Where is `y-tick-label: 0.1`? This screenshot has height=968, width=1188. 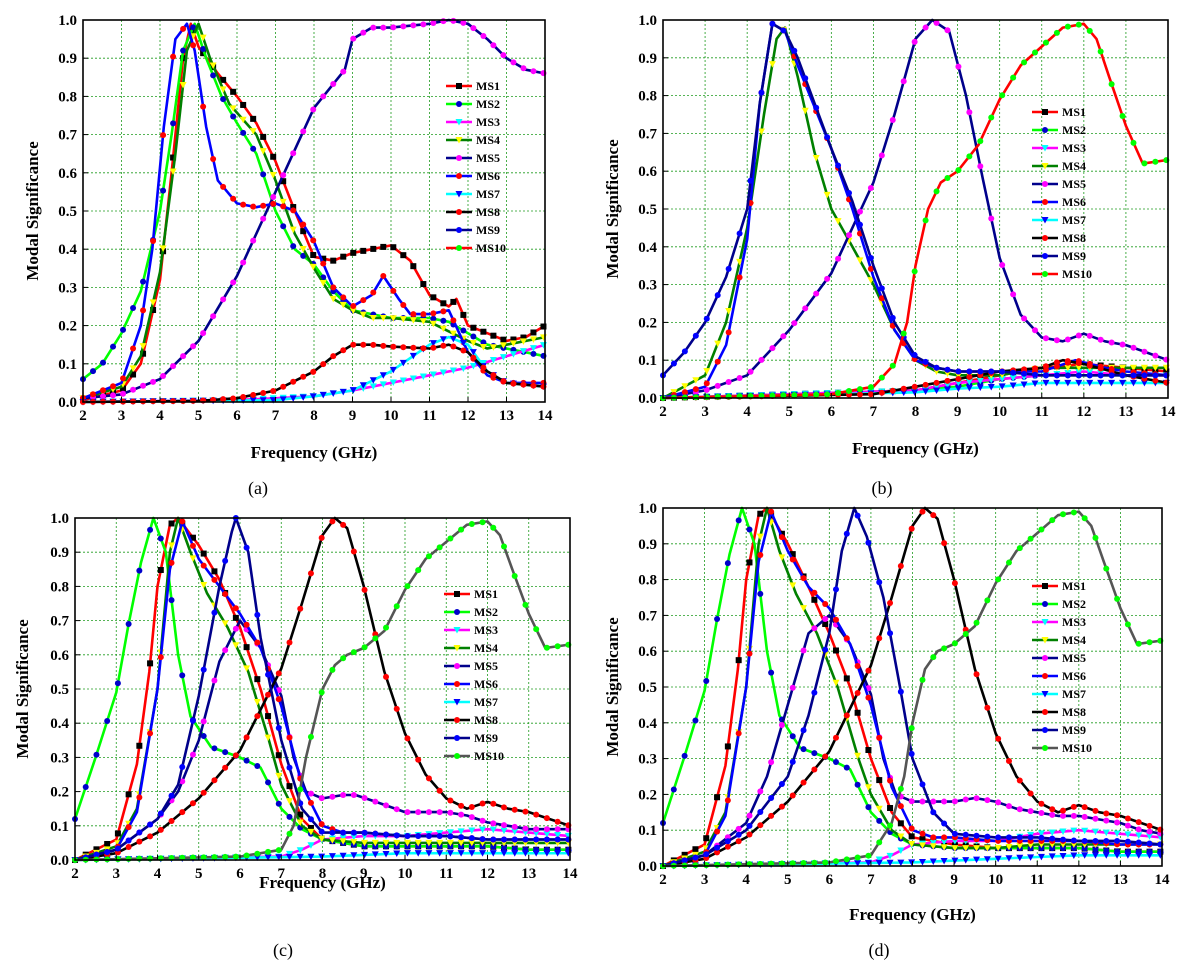 y-tick-label: 0.1 is located at coordinates (67, 365).